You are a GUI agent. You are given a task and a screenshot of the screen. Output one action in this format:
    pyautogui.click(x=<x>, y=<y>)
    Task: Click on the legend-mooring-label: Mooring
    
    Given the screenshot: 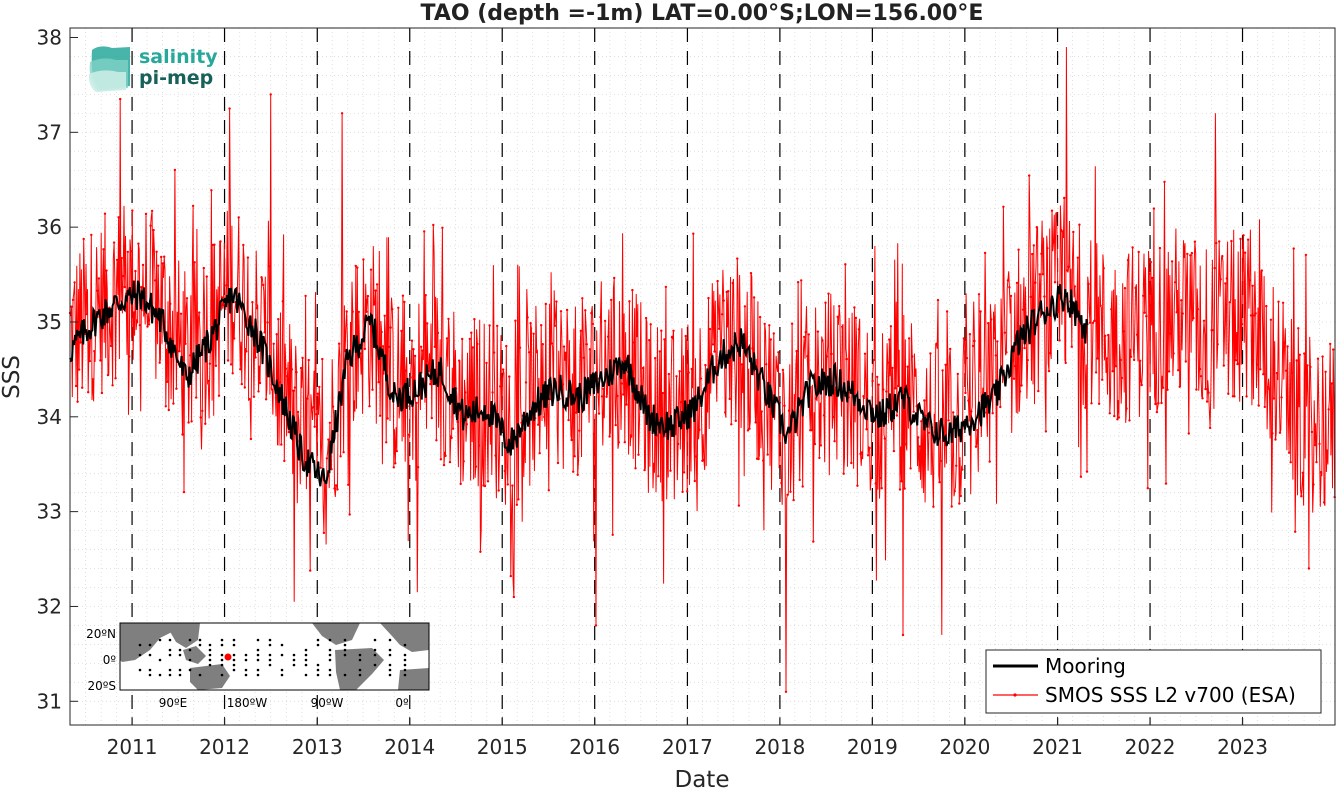 What is the action you would take?
    pyautogui.click(x=1085, y=666)
    